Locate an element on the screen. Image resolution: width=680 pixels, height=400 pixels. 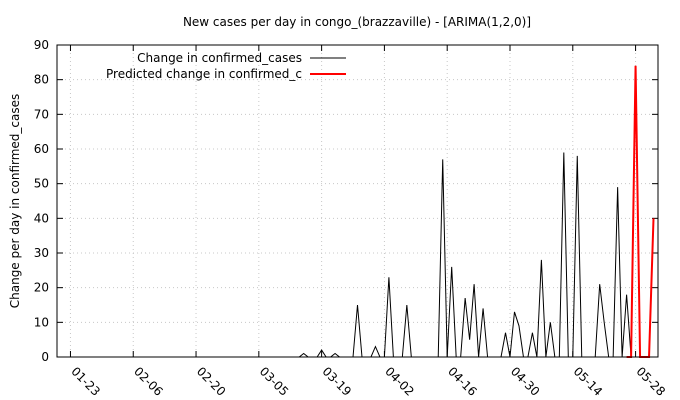
y-tick-label: 10 is located at coordinates (41, 322).